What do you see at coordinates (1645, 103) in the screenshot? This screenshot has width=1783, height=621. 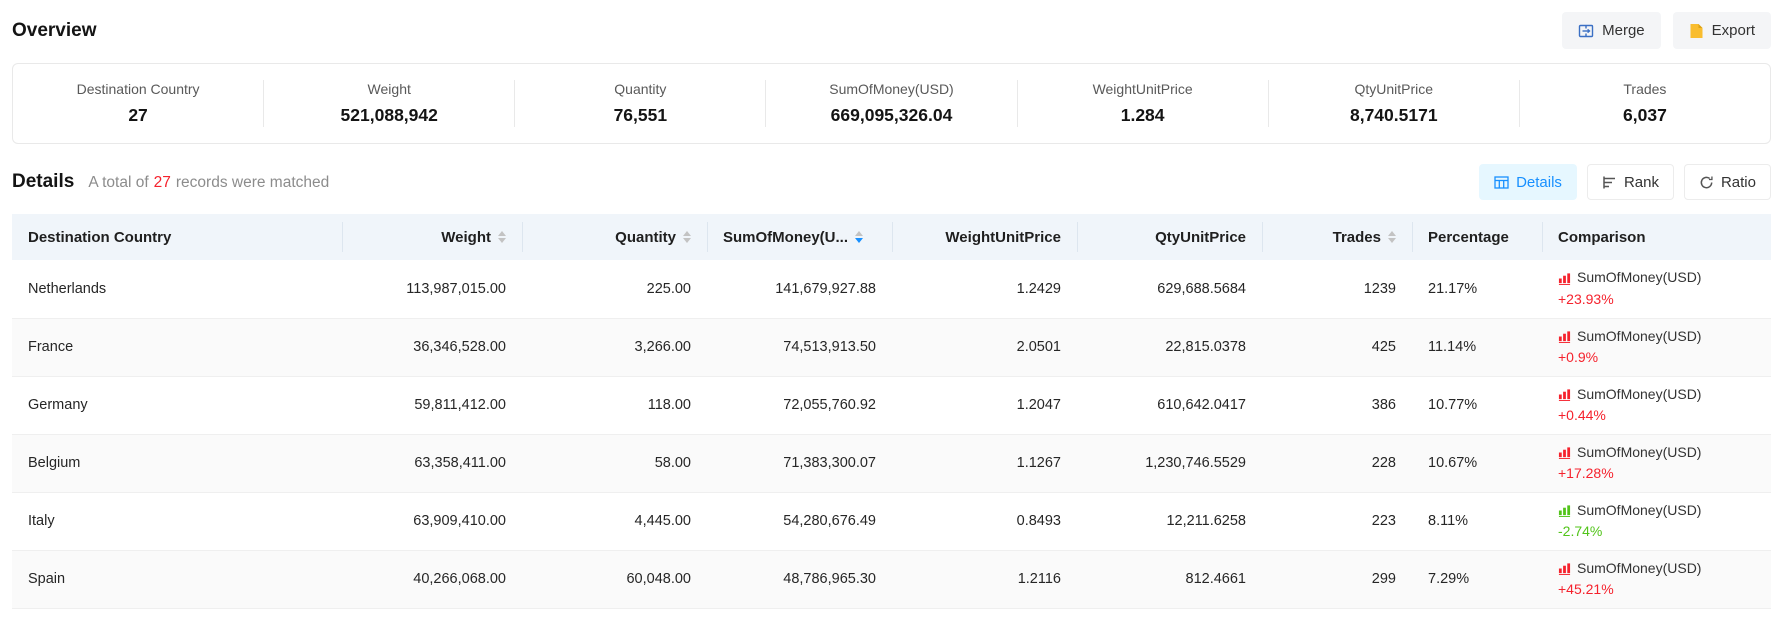 I see `stat-trades: Trades 6,037` at bounding box center [1645, 103].